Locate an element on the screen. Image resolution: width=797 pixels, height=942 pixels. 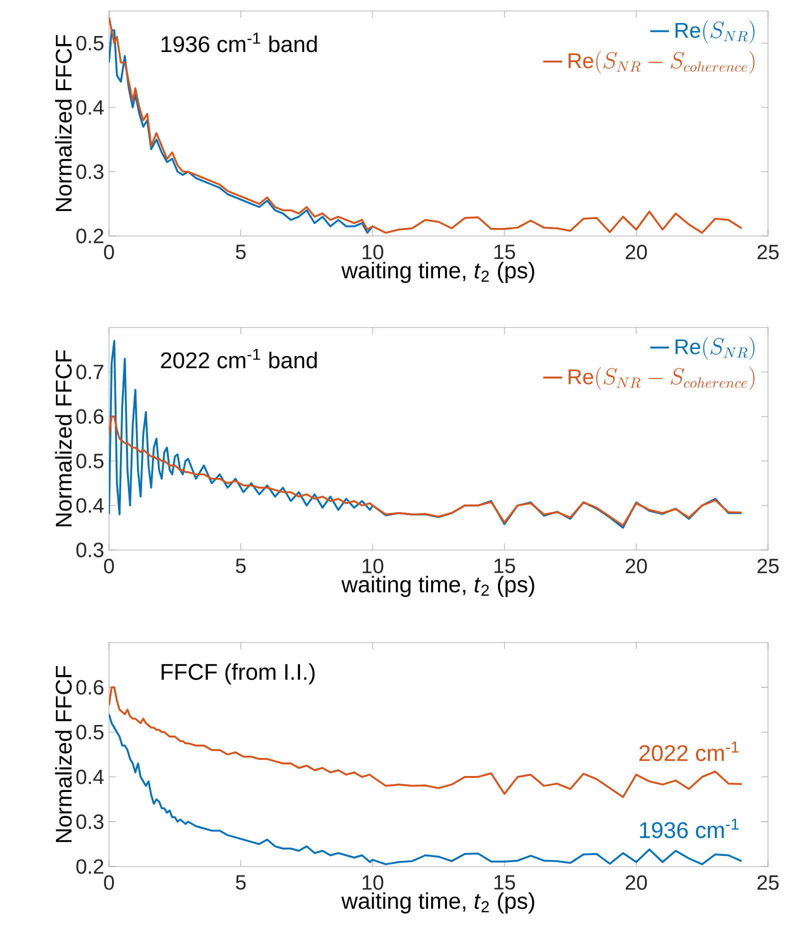
y-tick-label: 0.7 is located at coordinates (90, 372).